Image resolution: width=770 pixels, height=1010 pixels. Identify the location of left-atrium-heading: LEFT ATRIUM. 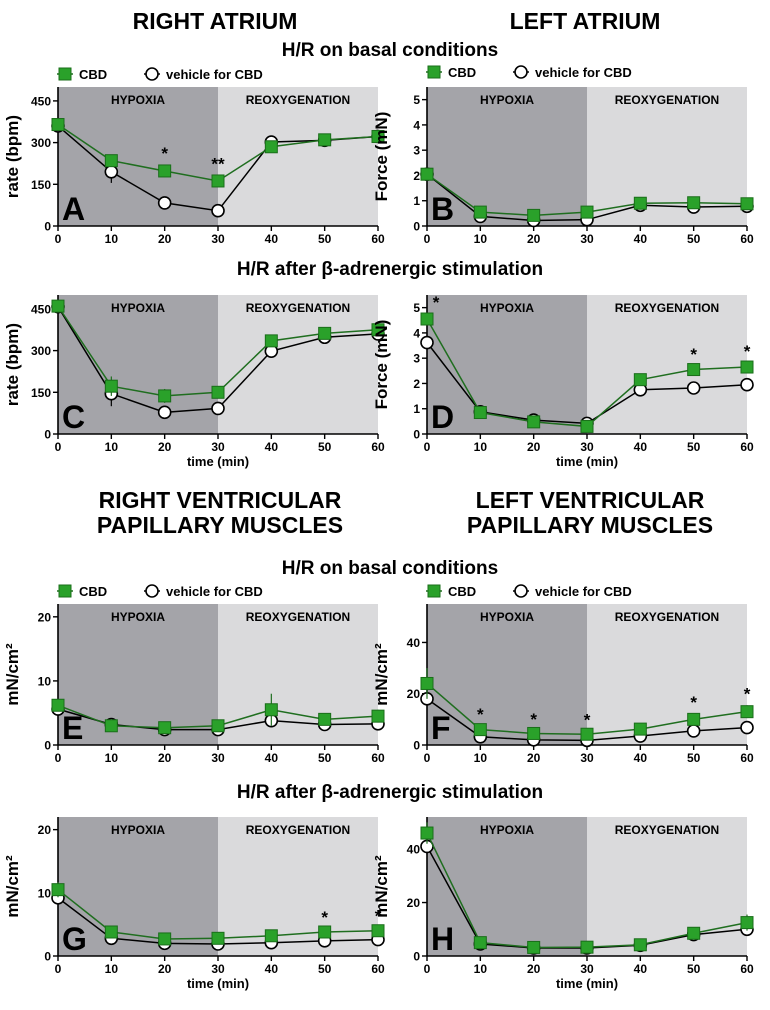
(585, 21).